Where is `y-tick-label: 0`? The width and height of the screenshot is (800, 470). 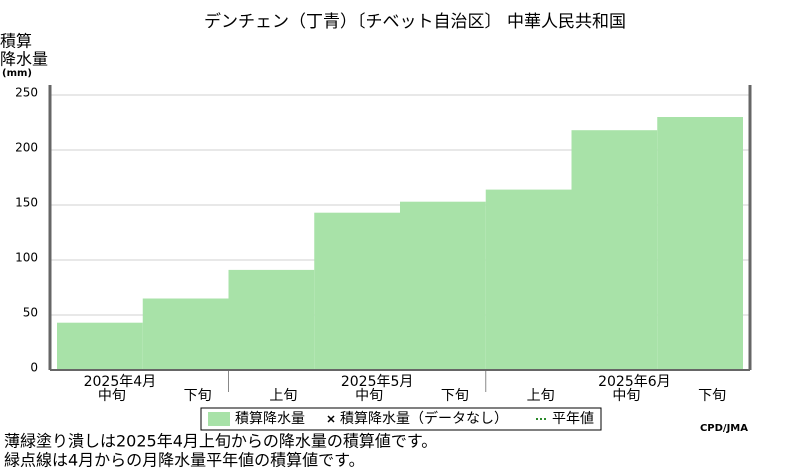 y-tick-label: 0 is located at coordinates (34, 368).